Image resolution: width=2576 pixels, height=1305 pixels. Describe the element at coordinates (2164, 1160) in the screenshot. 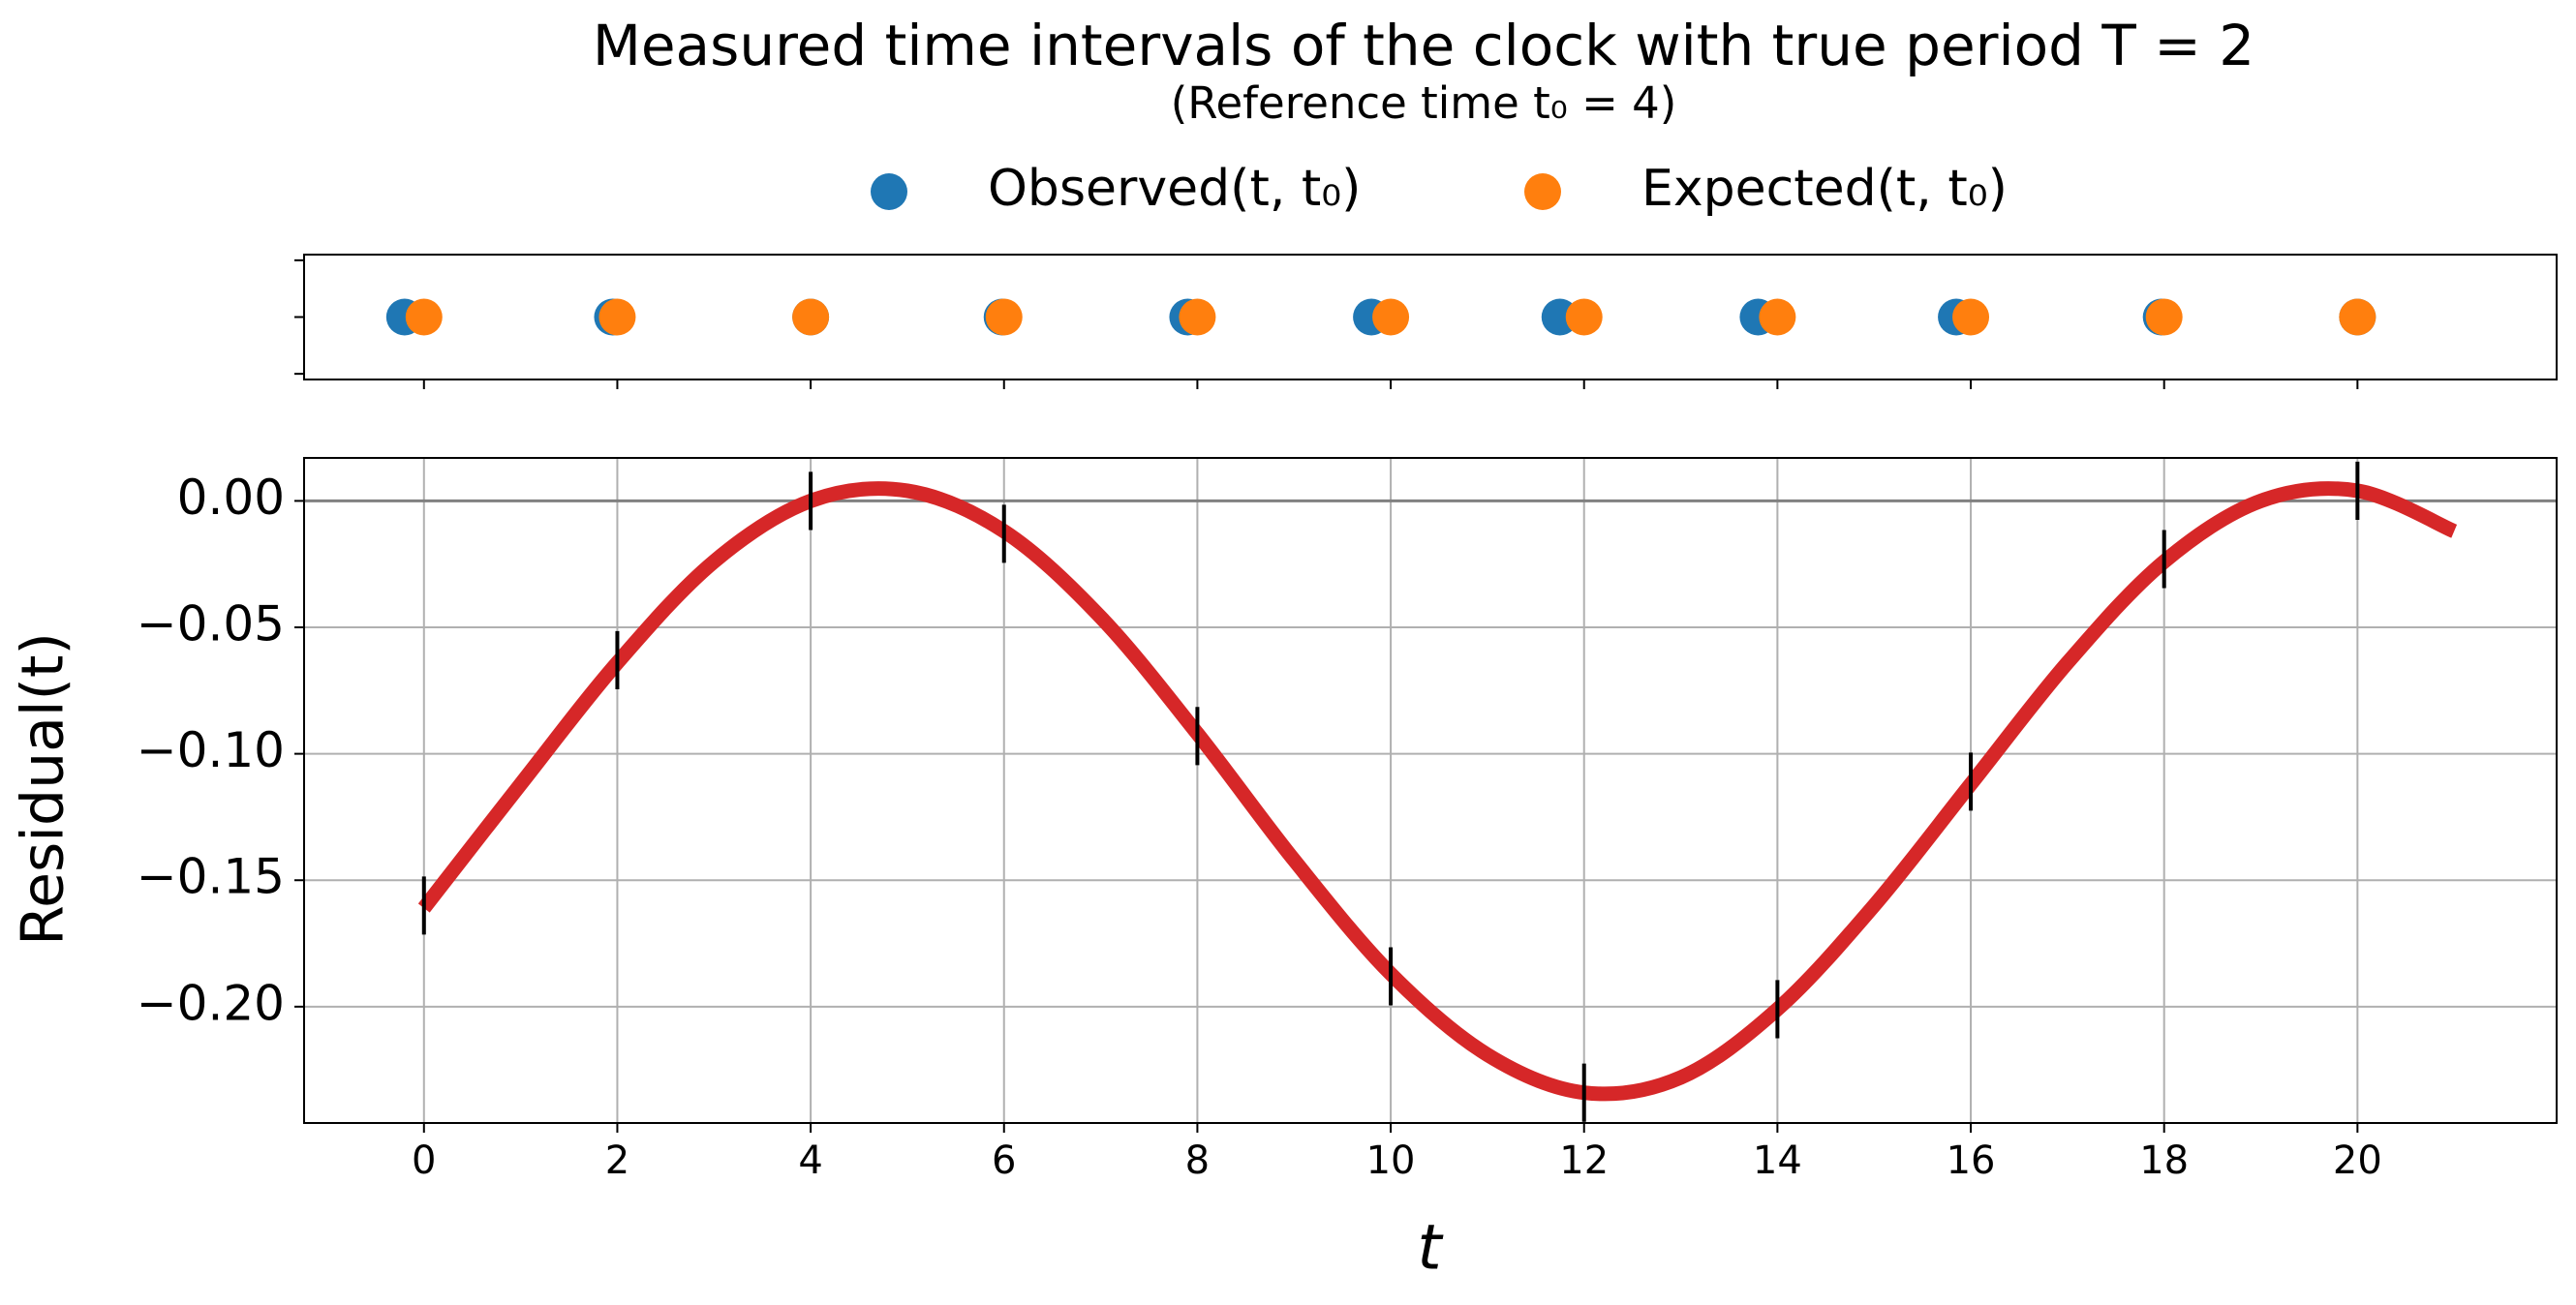

I see `x-tick-label: 18` at that location.